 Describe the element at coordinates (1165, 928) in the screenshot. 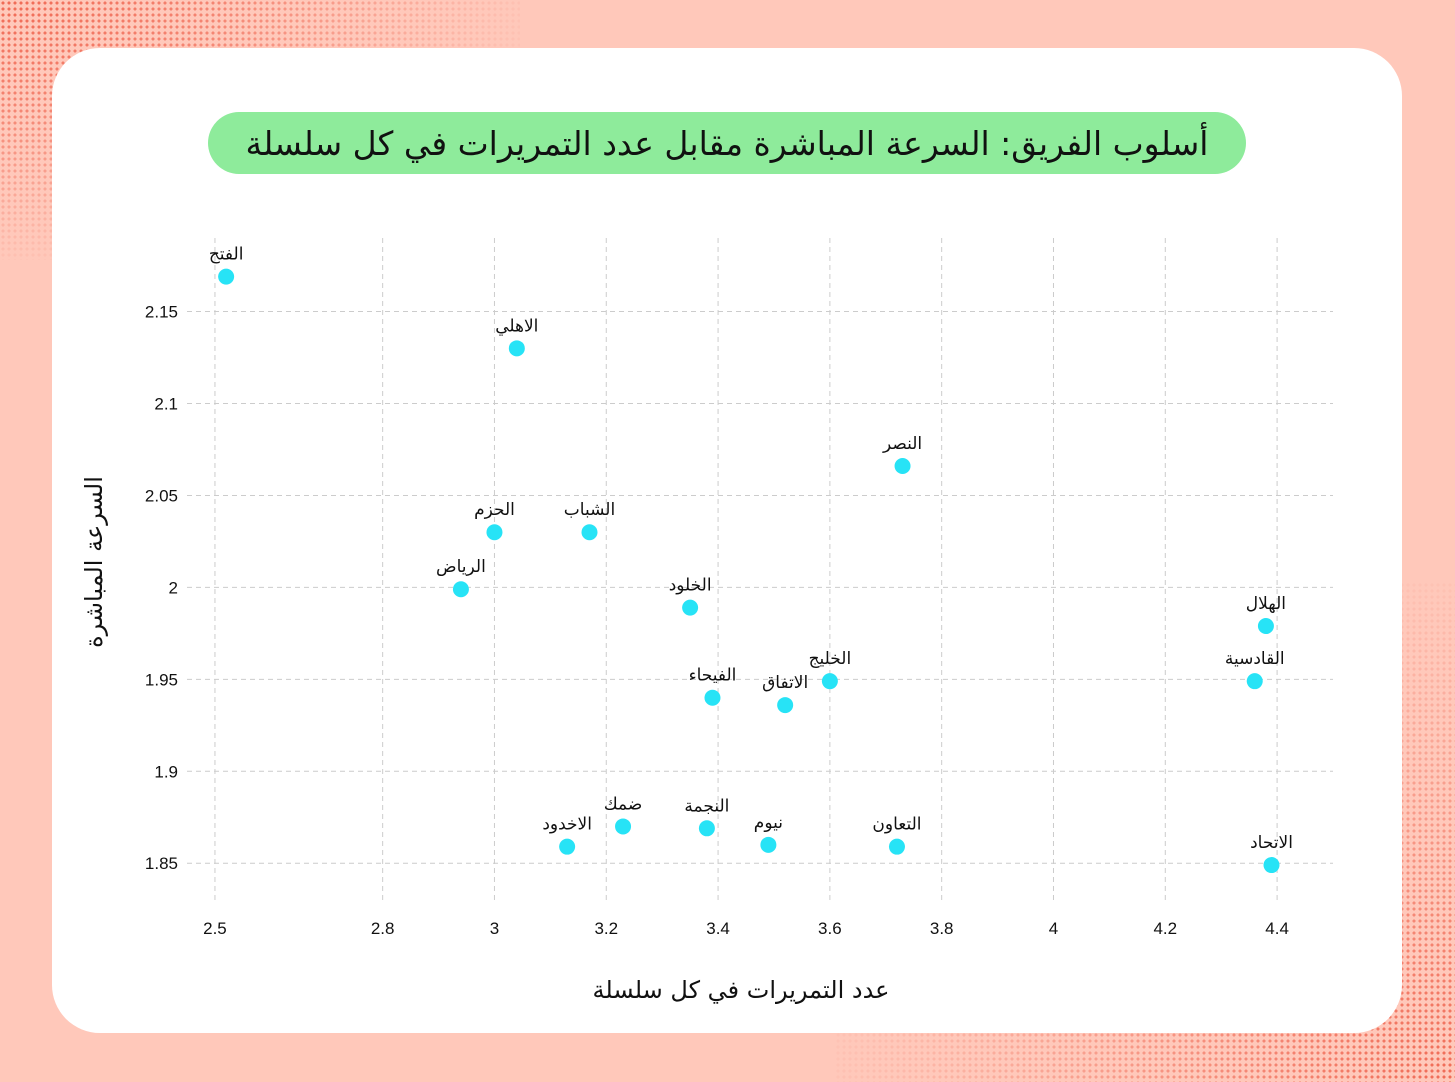

I see `x-tick-label: 4.2` at that location.